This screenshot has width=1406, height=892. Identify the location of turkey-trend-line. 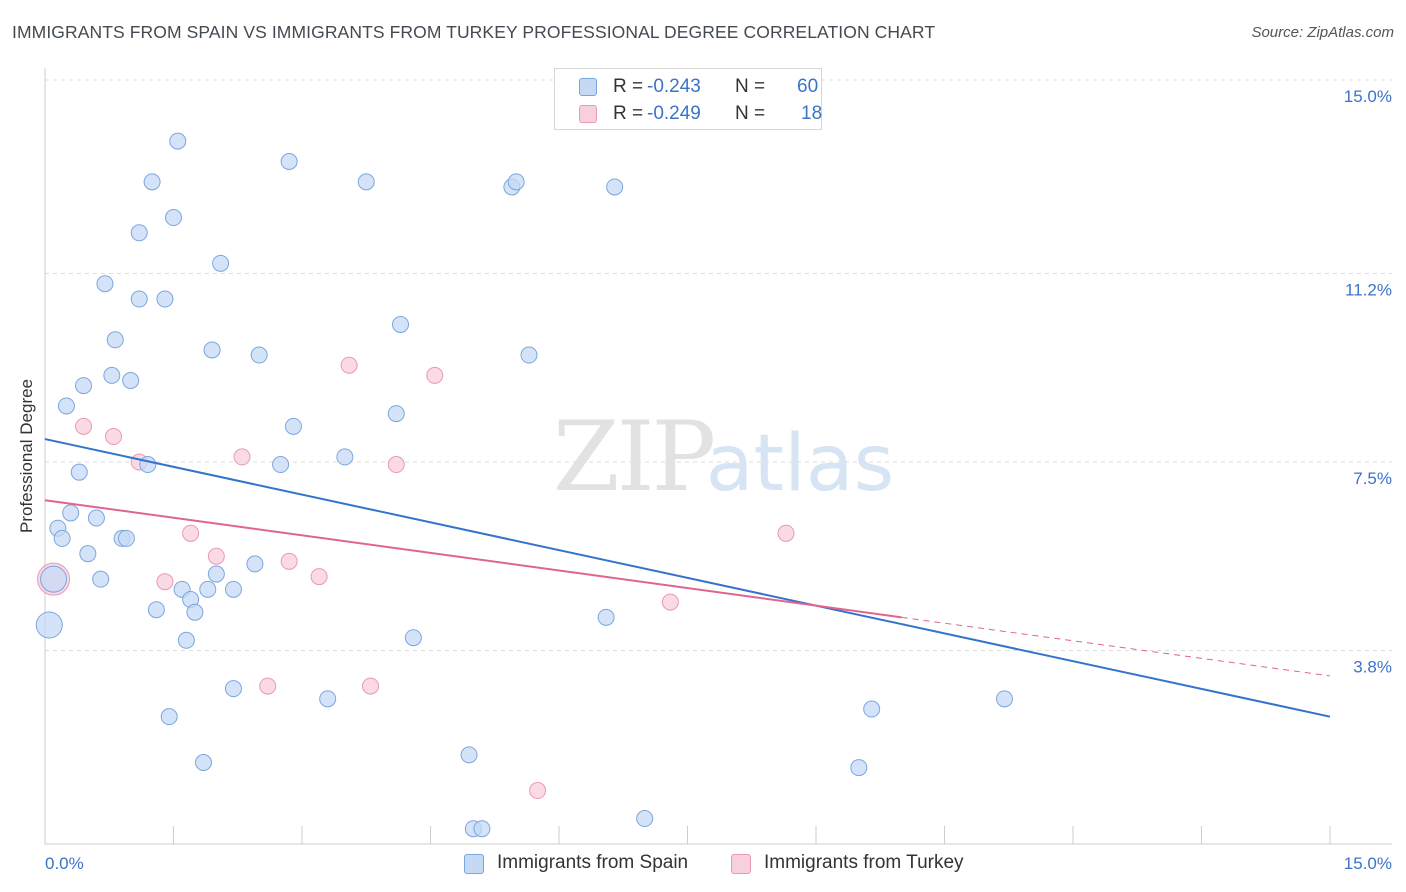
(473, 559).